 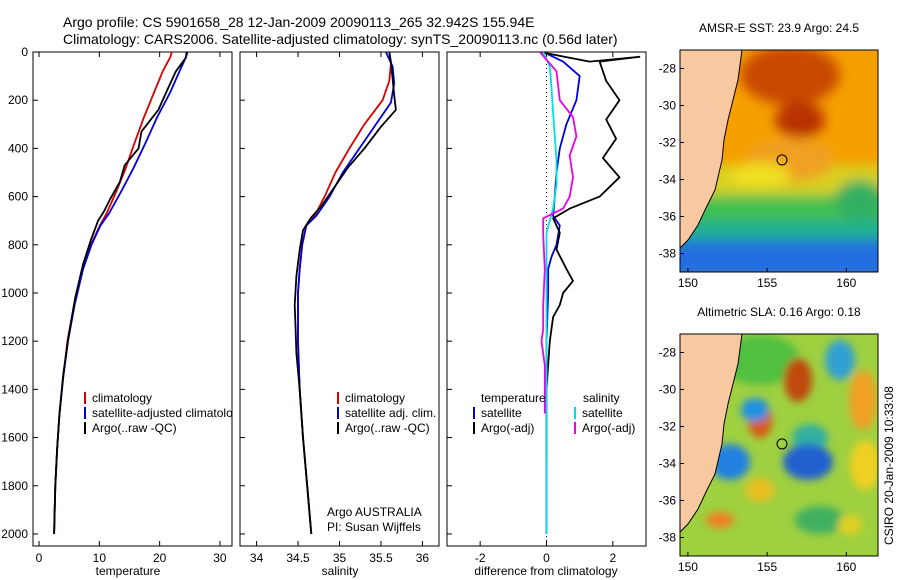 I want to click on sla-map-box, so click(x=779, y=445).